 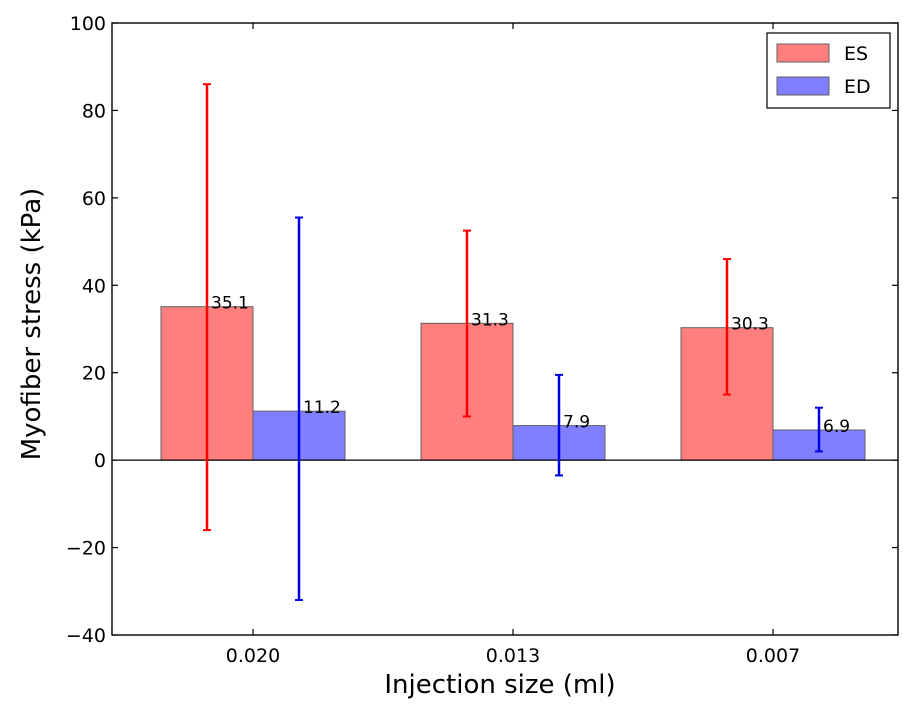 I want to click on legend-swatch-ed, so click(x=803, y=86).